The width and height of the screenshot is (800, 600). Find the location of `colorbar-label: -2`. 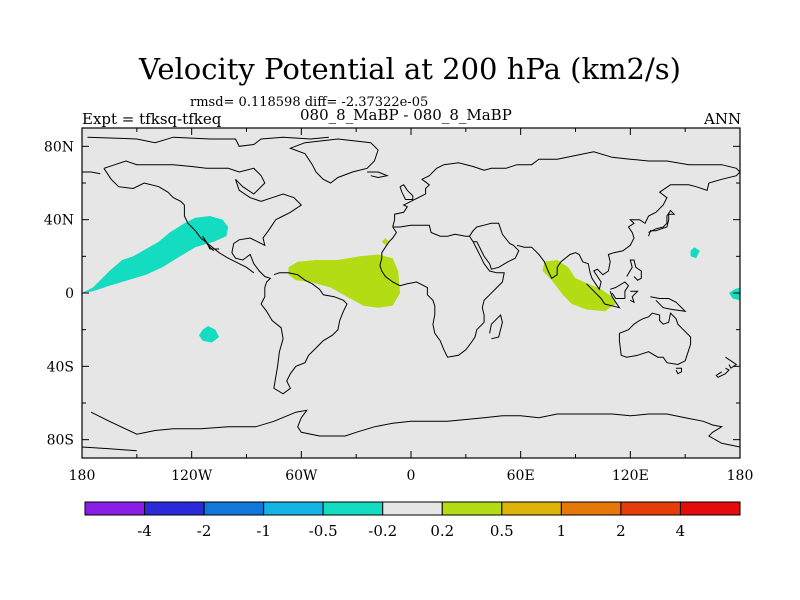

colorbar-label: -2 is located at coordinates (204, 531).